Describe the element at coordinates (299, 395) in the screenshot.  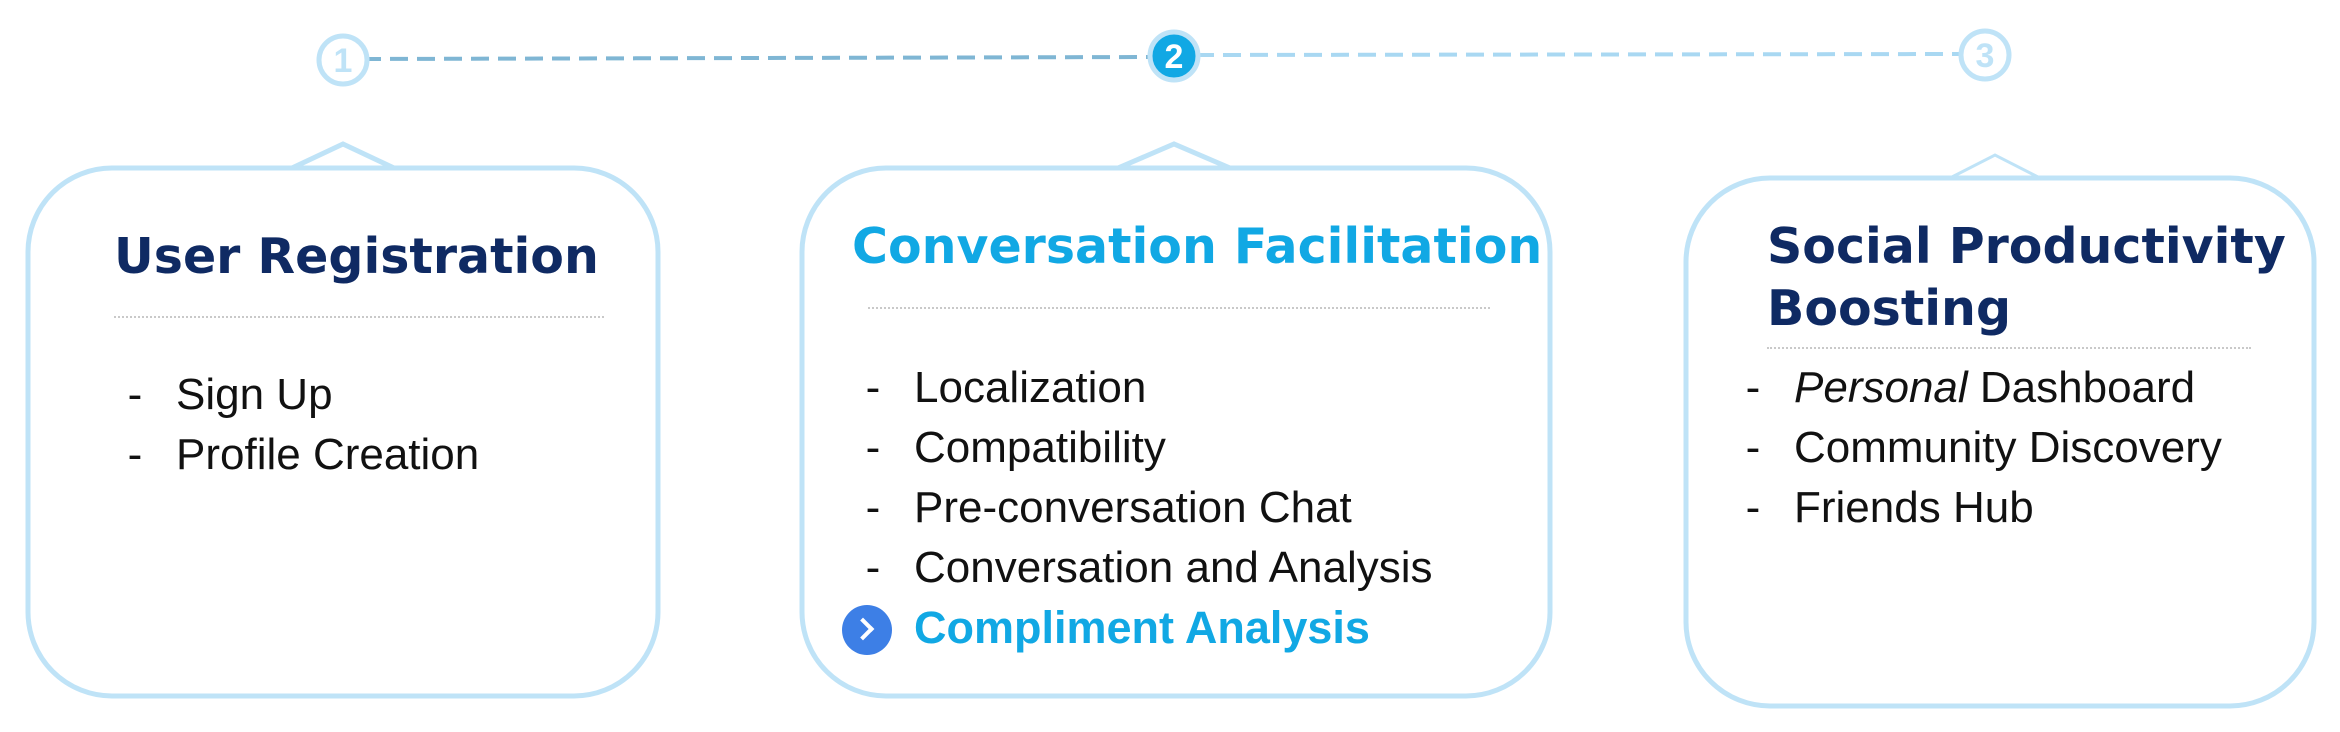
I see `list-item: Sign Up` at that location.